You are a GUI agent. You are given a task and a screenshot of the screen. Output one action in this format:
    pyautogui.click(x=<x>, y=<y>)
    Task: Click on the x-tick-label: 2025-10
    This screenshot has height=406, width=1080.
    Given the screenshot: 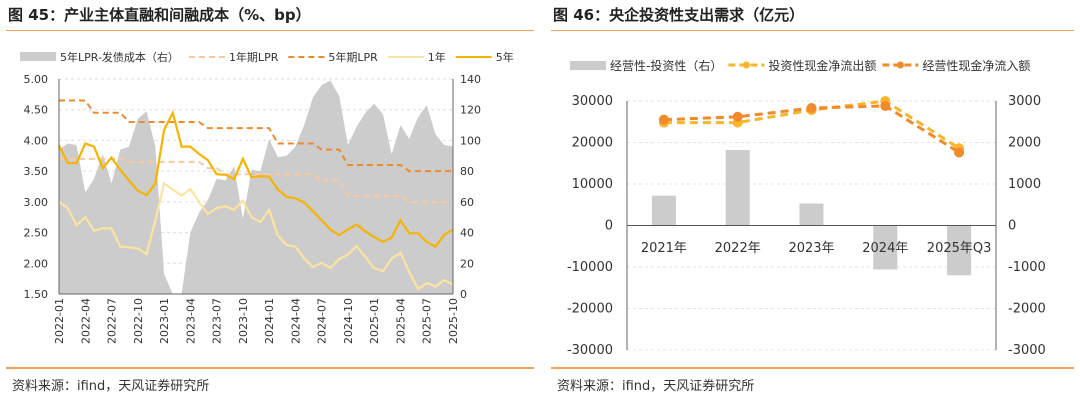 What is the action you would take?
    pyautogui.click(x=453, y=321)
    